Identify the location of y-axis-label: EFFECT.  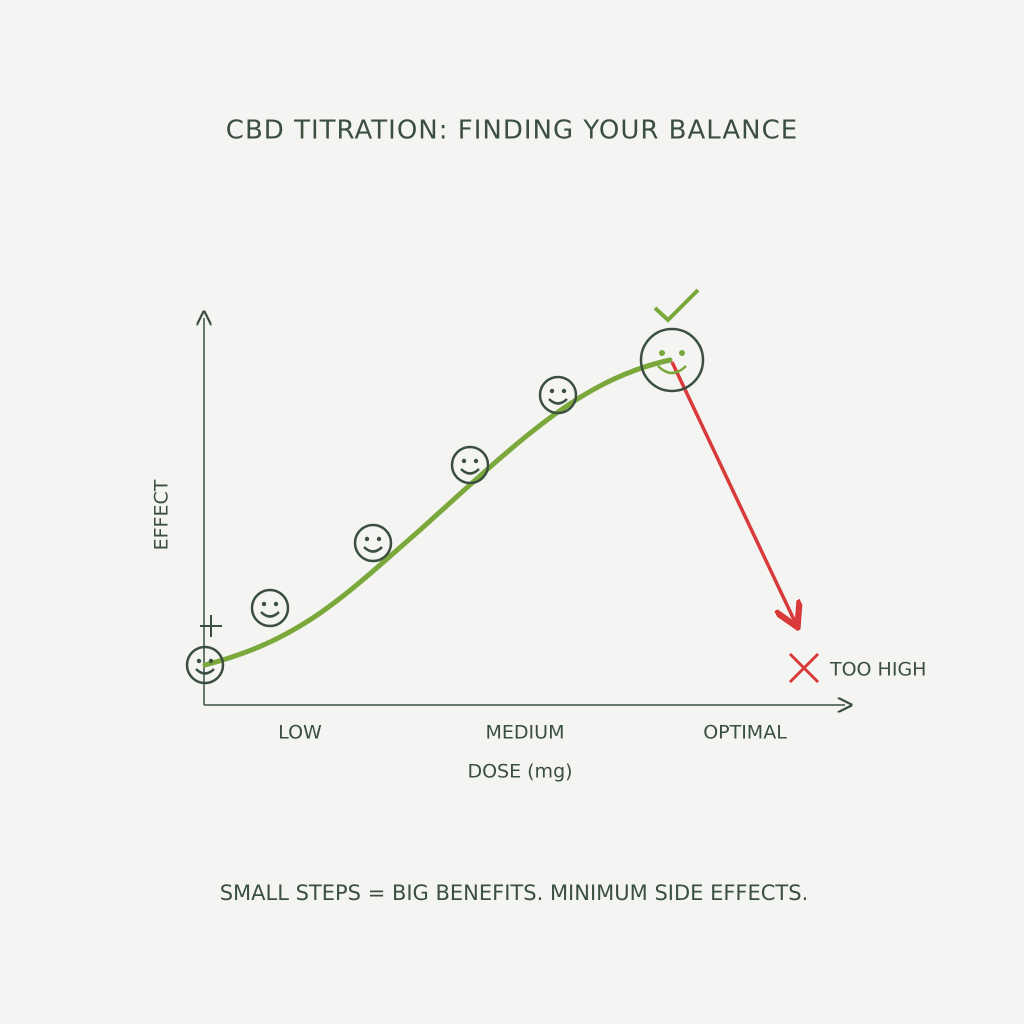
(162, 514).